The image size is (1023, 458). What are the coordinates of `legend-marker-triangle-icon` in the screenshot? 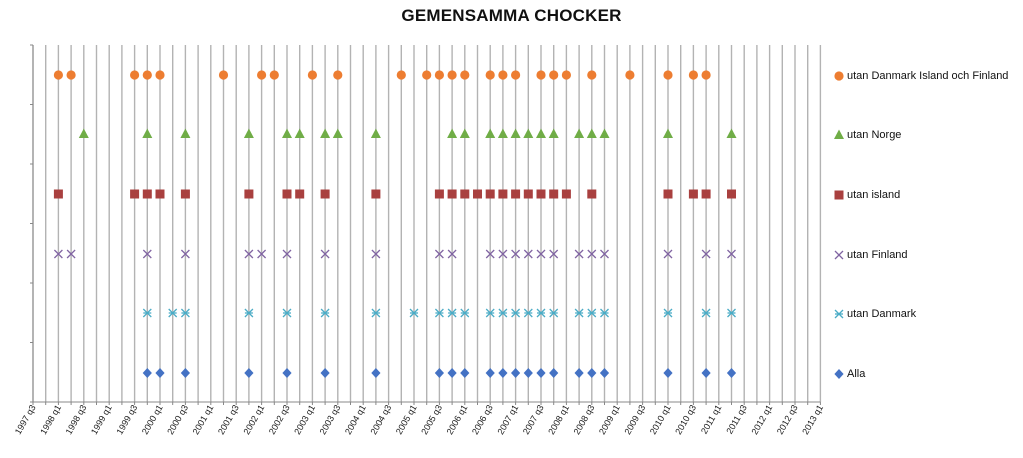 It's located at (839, 134).